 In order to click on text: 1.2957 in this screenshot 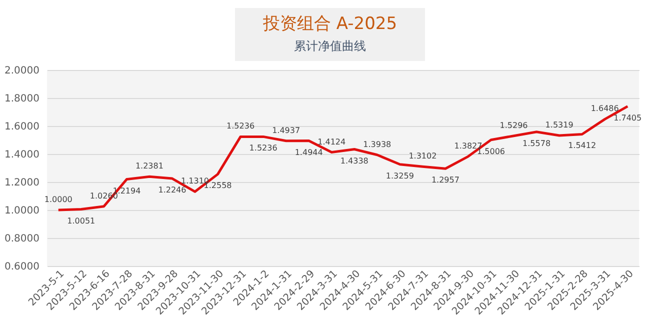, I will do `click(445, 180)`.